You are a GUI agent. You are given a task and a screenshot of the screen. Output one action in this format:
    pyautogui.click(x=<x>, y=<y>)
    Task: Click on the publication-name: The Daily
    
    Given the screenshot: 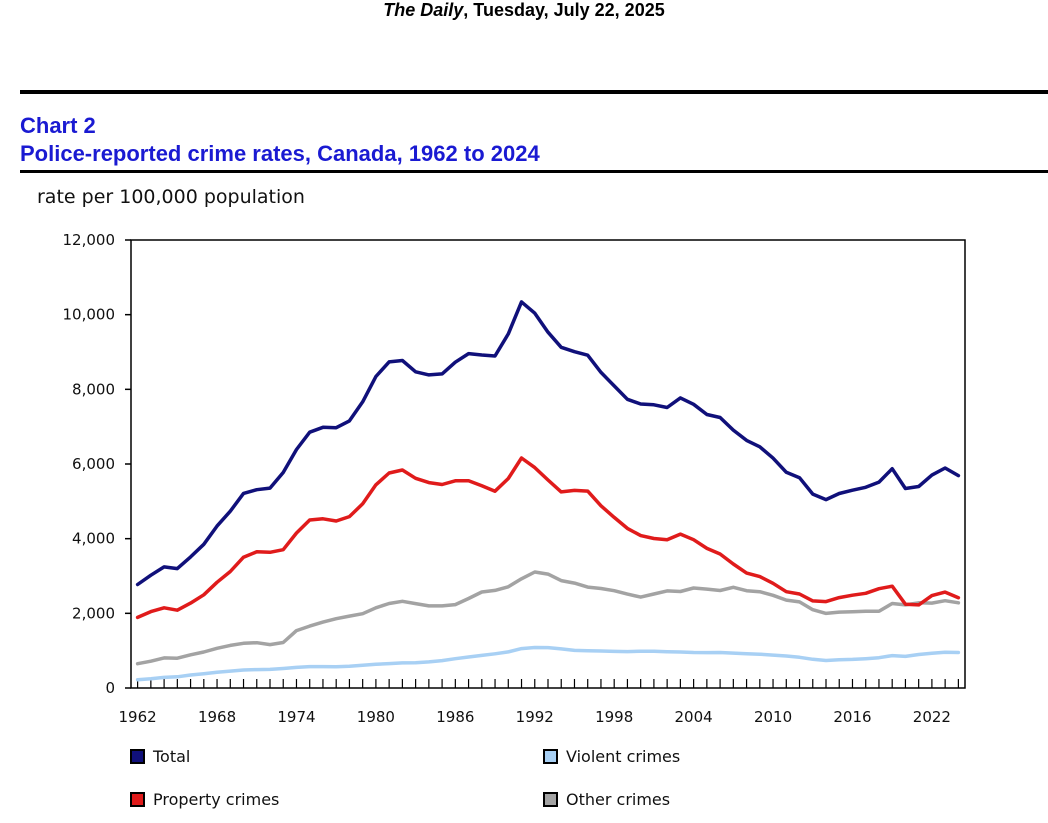 What is the action you would take?
    pyautogui.click(x=423, y=10)
    